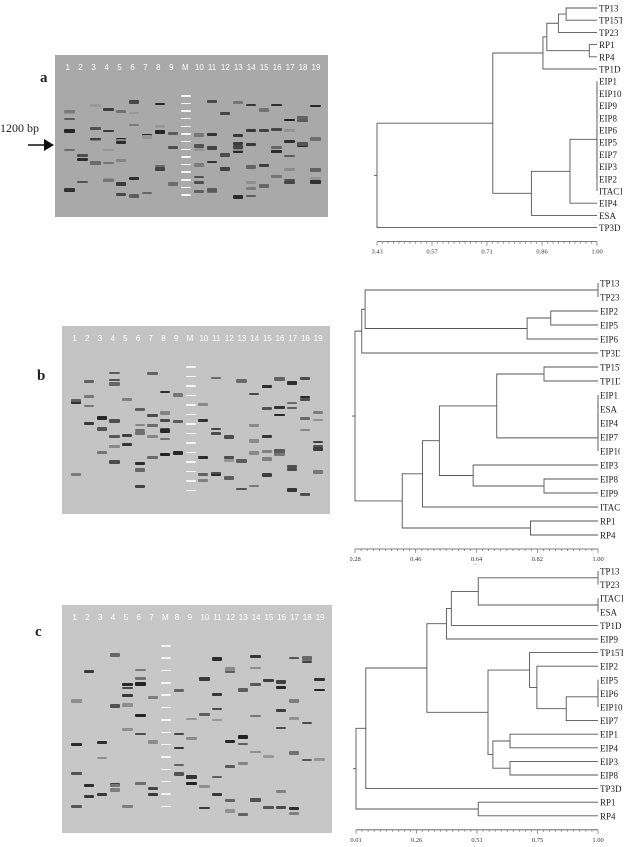  Describe the element at coordinates (609, 748) in the screenshot. I see `leaf-label: EIP4` at that location.